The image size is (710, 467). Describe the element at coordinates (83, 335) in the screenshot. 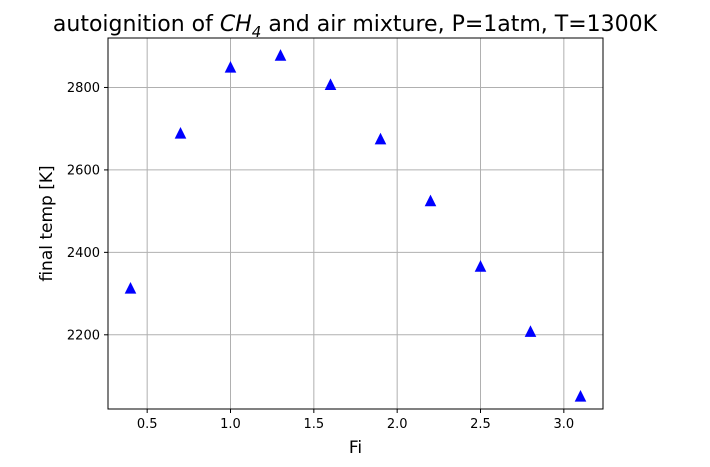

I see `y-tick-label: 2200` at that location.